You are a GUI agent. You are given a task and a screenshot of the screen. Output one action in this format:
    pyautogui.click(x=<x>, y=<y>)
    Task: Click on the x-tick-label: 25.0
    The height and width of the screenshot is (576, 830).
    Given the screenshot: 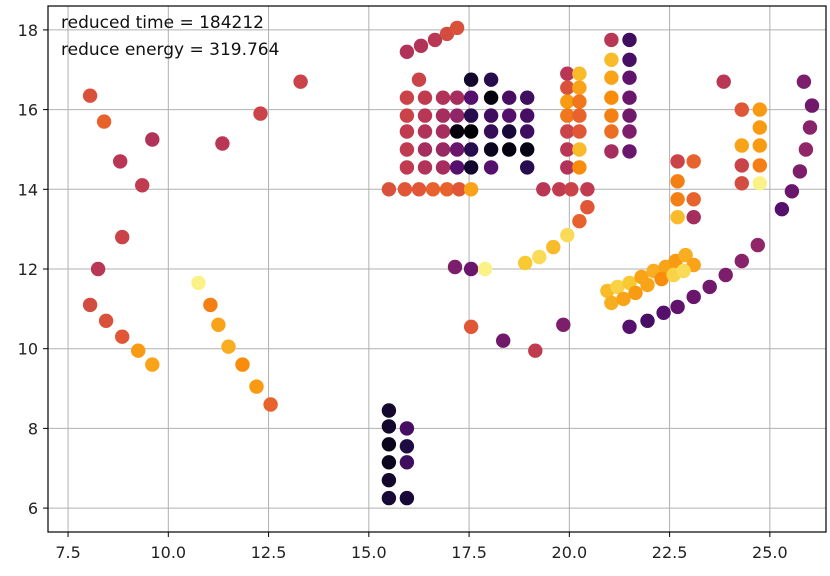 What is the action you would take?
    pyautogui.click(x=770, y=552)
    